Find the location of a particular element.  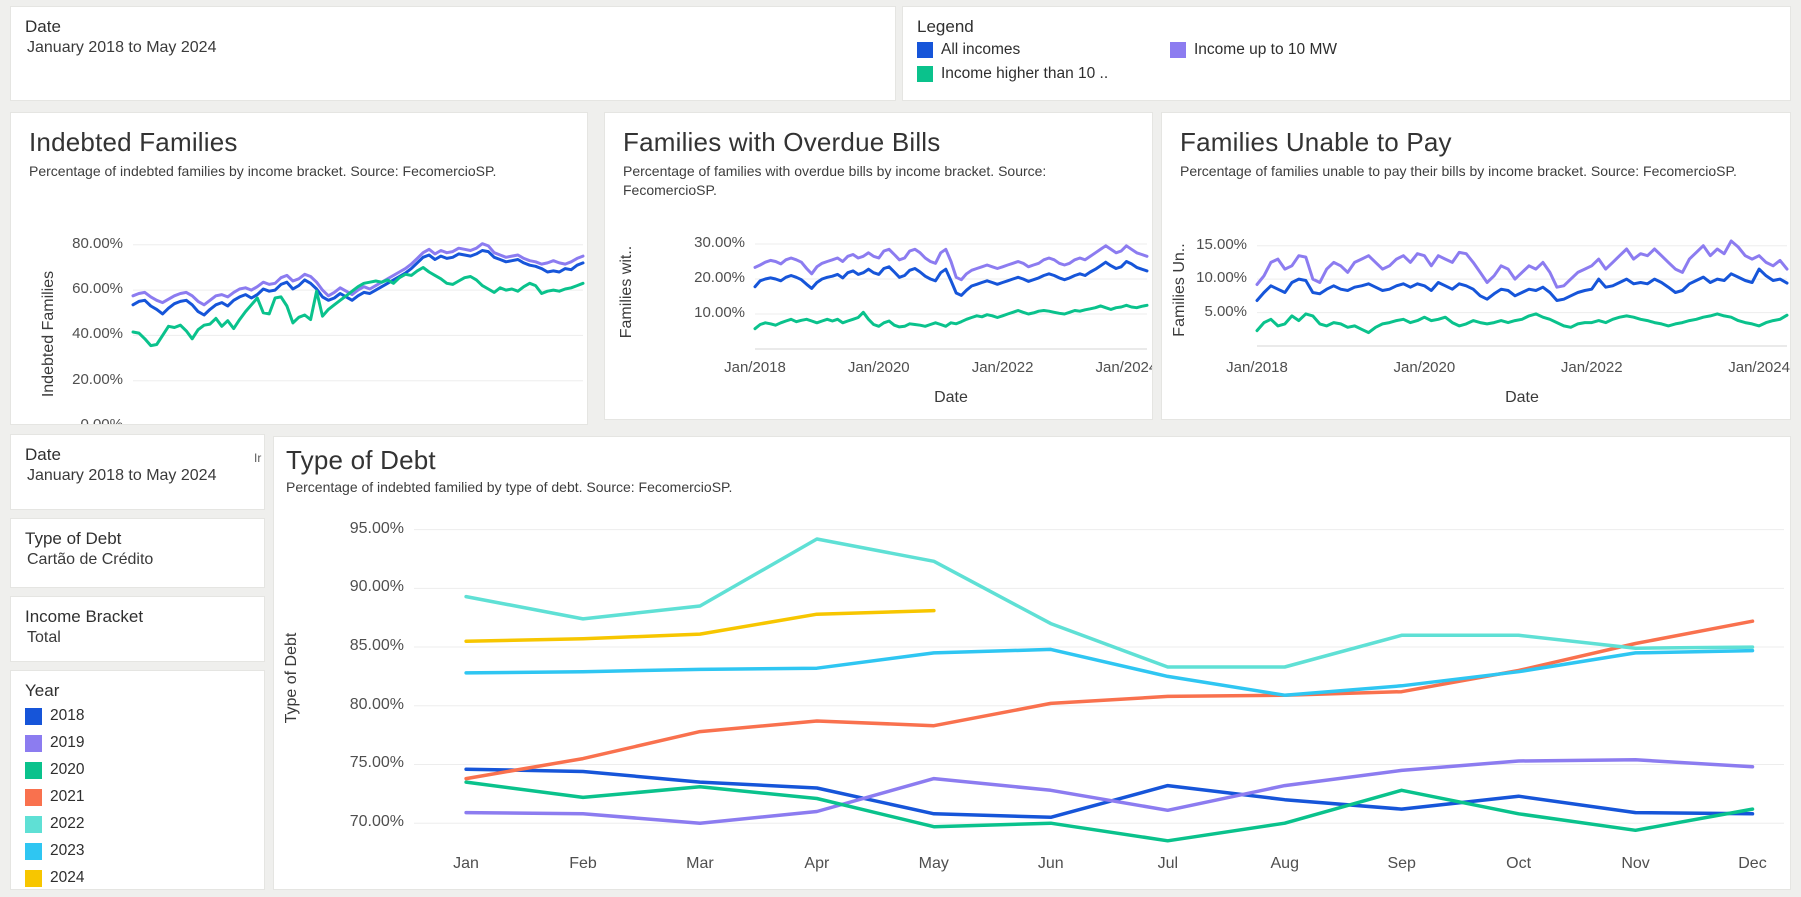

x-tick-label: May is located at coordinates (933, 863).